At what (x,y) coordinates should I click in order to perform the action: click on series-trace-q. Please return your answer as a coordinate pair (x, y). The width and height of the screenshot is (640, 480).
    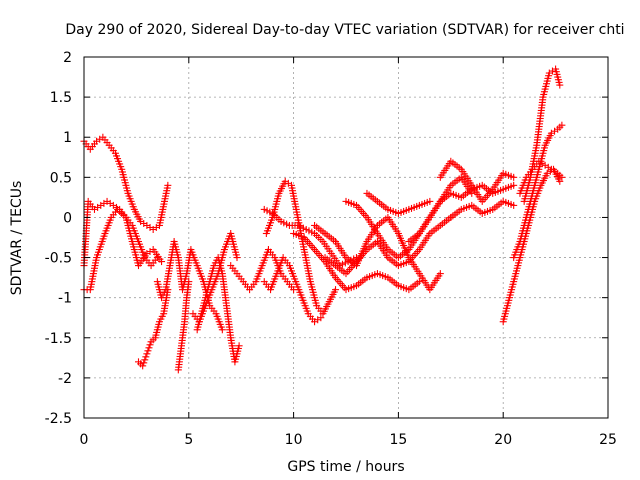
    Looking at the image, I should click on (398, 203).